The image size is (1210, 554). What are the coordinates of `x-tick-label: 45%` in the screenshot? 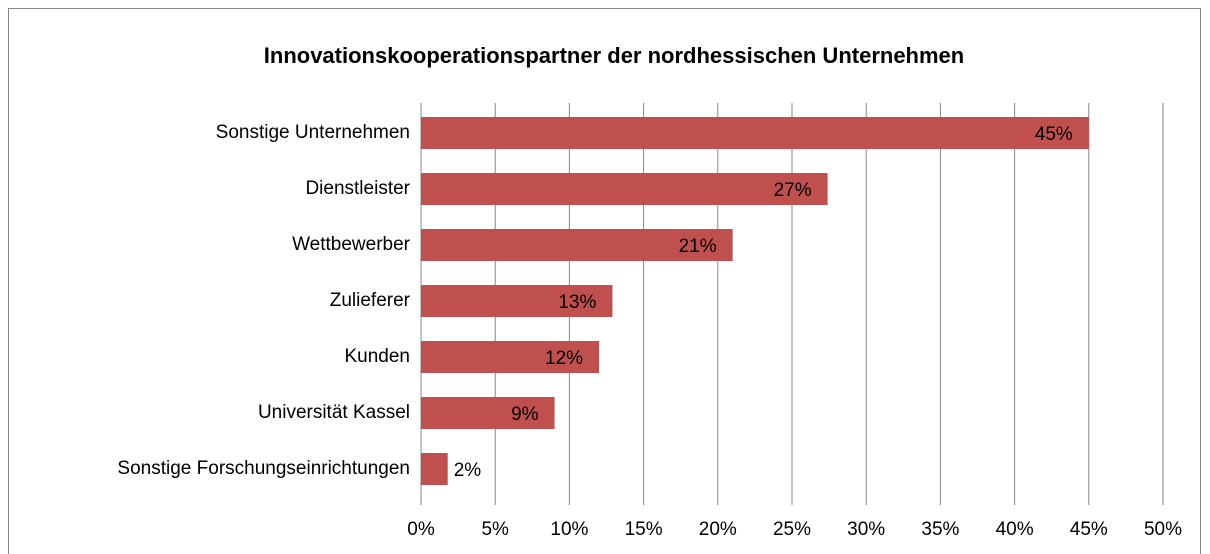 It's located at (1089, 529).